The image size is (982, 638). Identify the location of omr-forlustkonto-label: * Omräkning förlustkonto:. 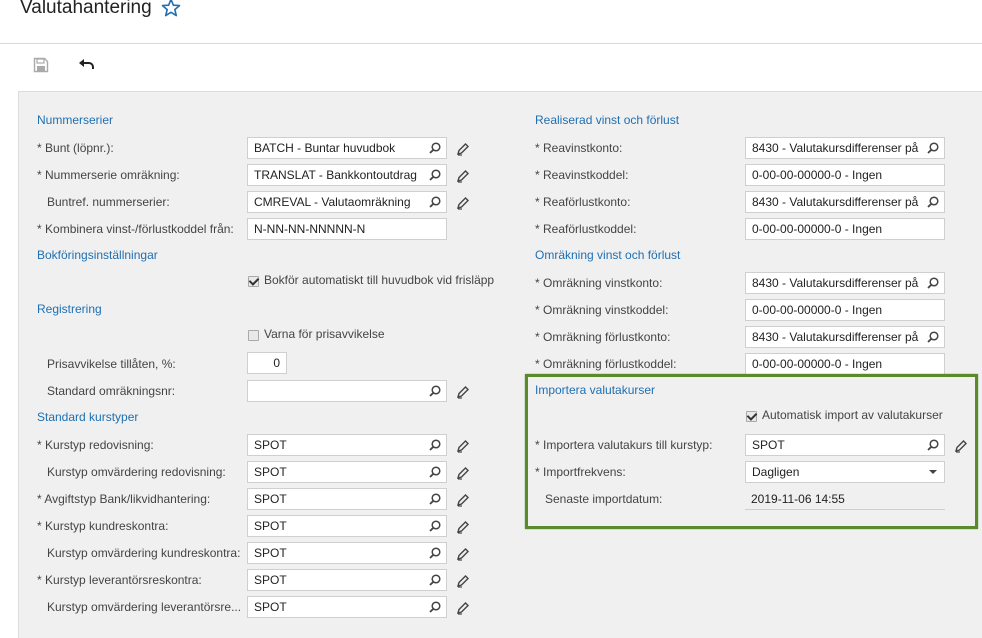
(603, 337).